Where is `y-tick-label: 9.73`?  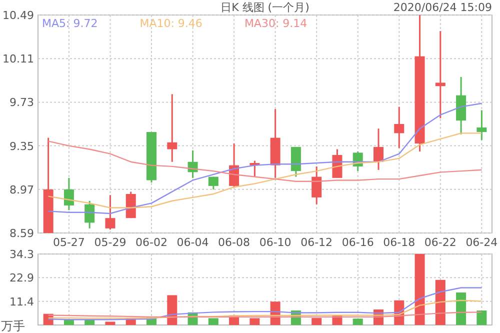 y-tick-label: 9.73 is located at coordinates (22, 103).